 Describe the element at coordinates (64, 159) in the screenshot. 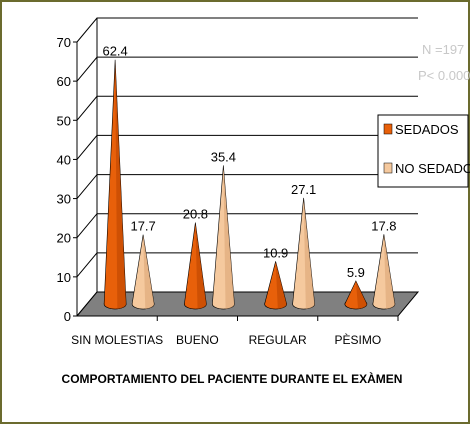

I see `y-tick-label: 40` at that location.